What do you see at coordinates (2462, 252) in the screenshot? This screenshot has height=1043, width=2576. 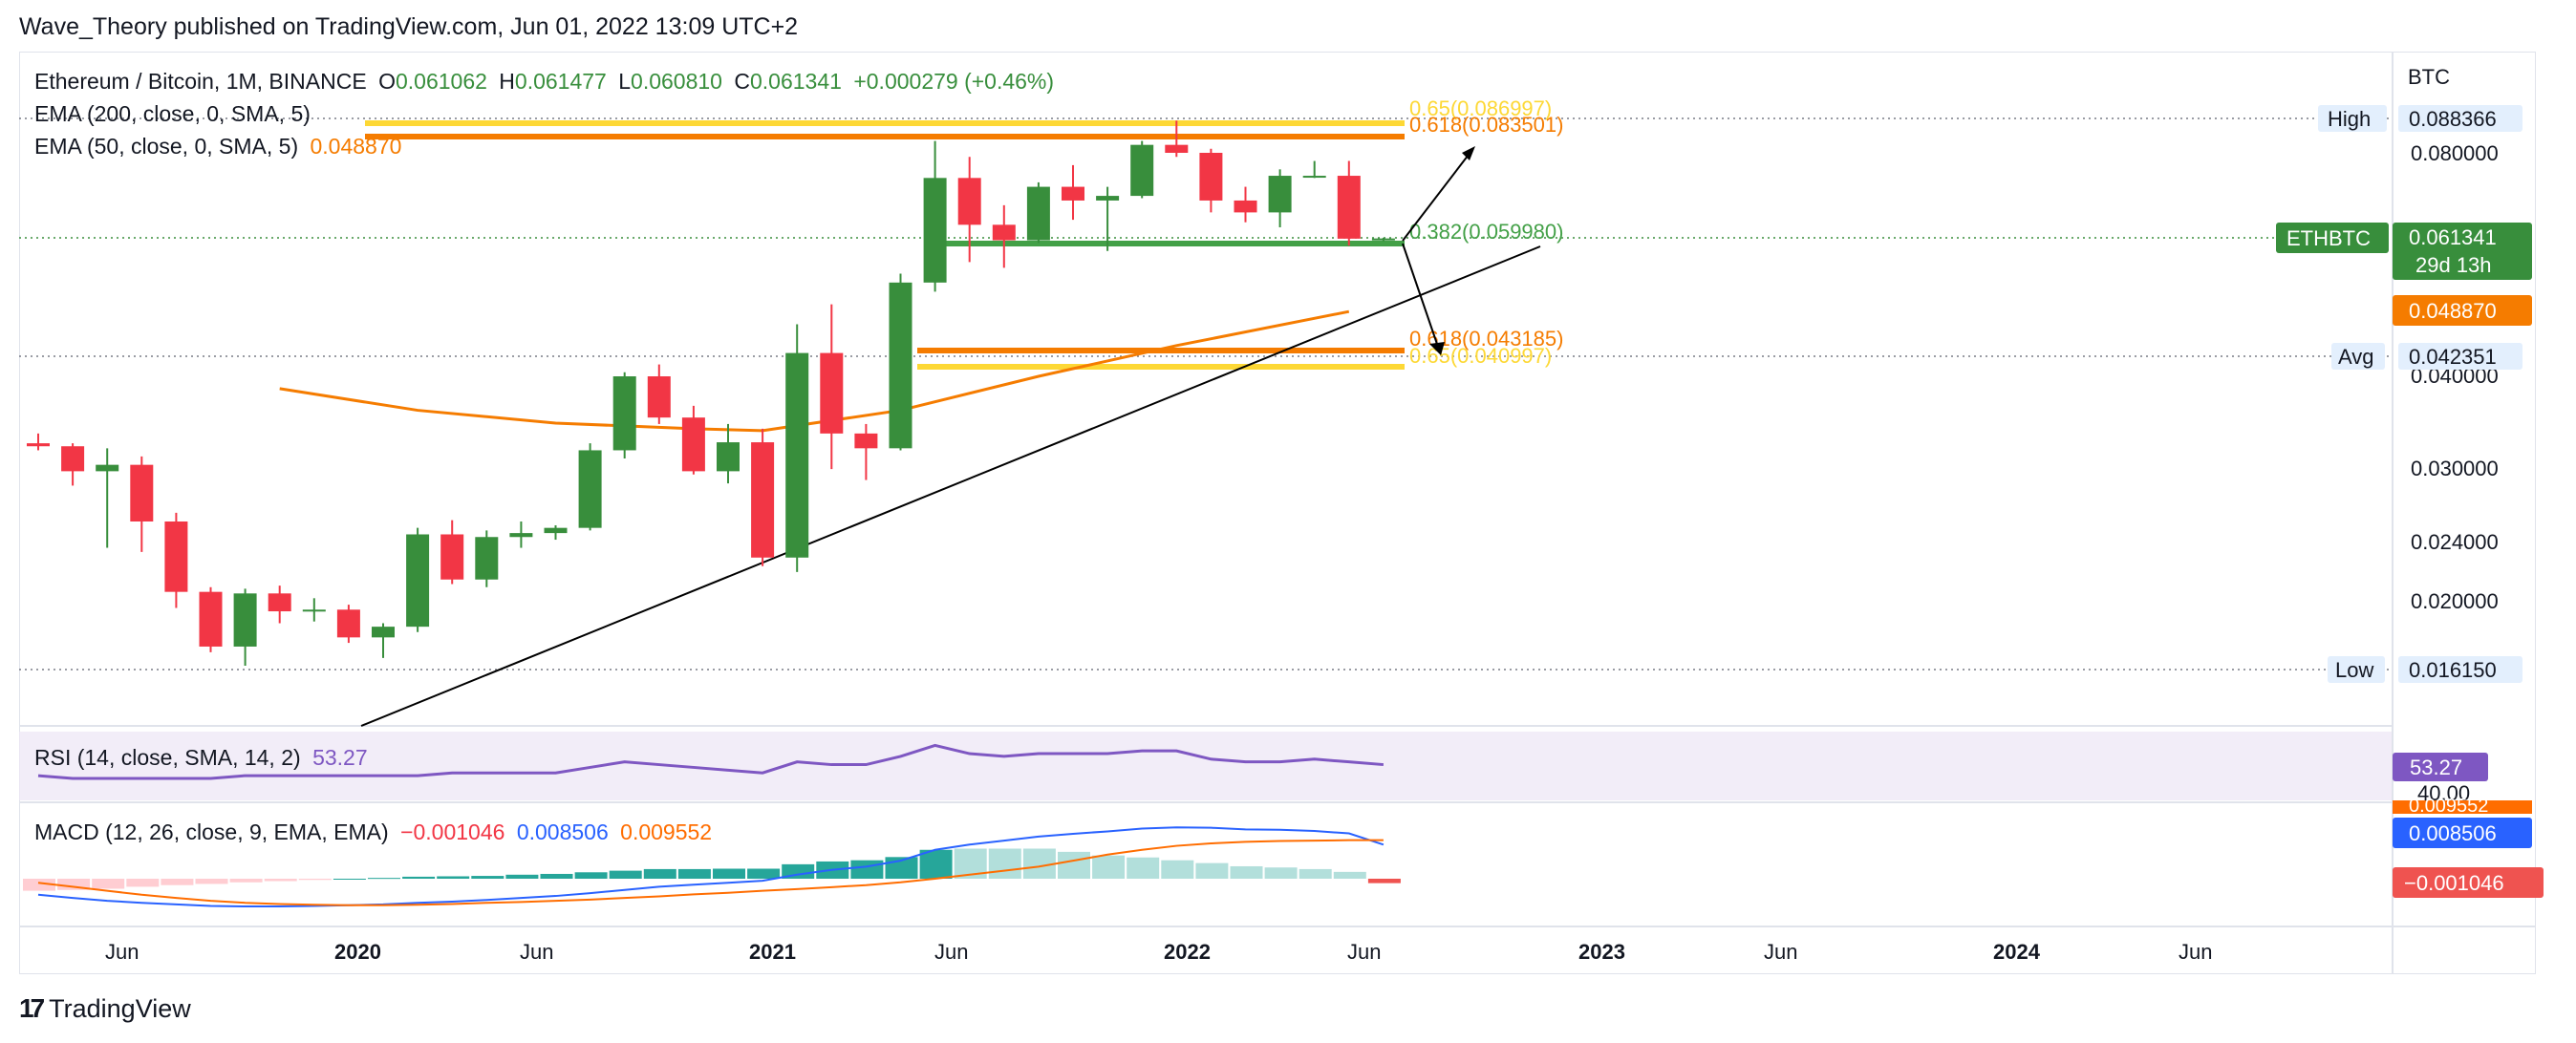 I see `last-price-bg` at bounding box center [2462, 252].